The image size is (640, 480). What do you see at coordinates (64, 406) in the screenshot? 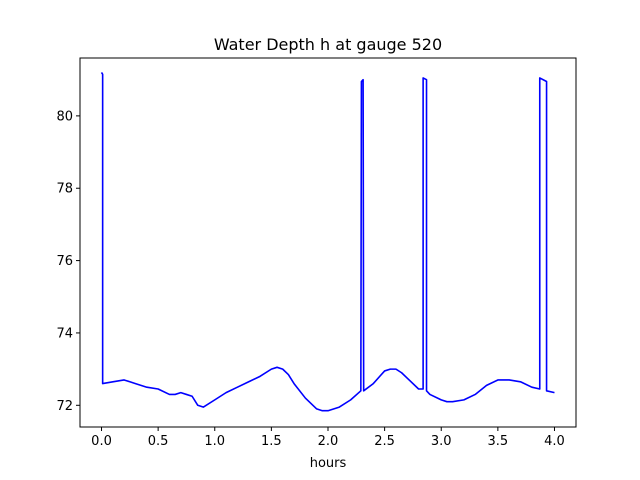
I see `y-tick-label: 72` at bounding box center [64, 406].